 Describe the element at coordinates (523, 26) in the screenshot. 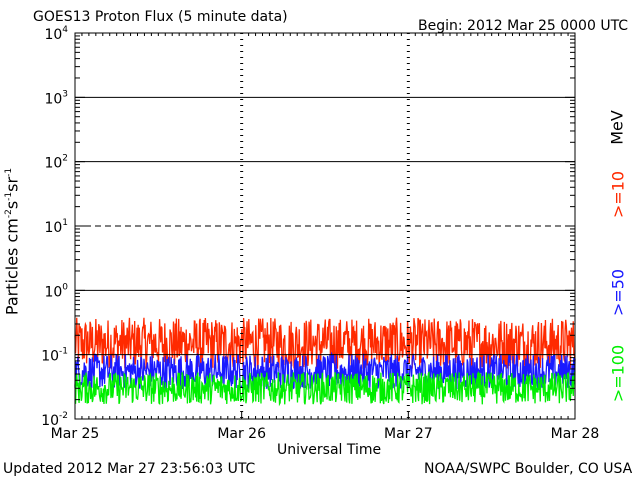

I see `begin-date: Begin: 2012 Mar 25 0000 UTC` at that location.